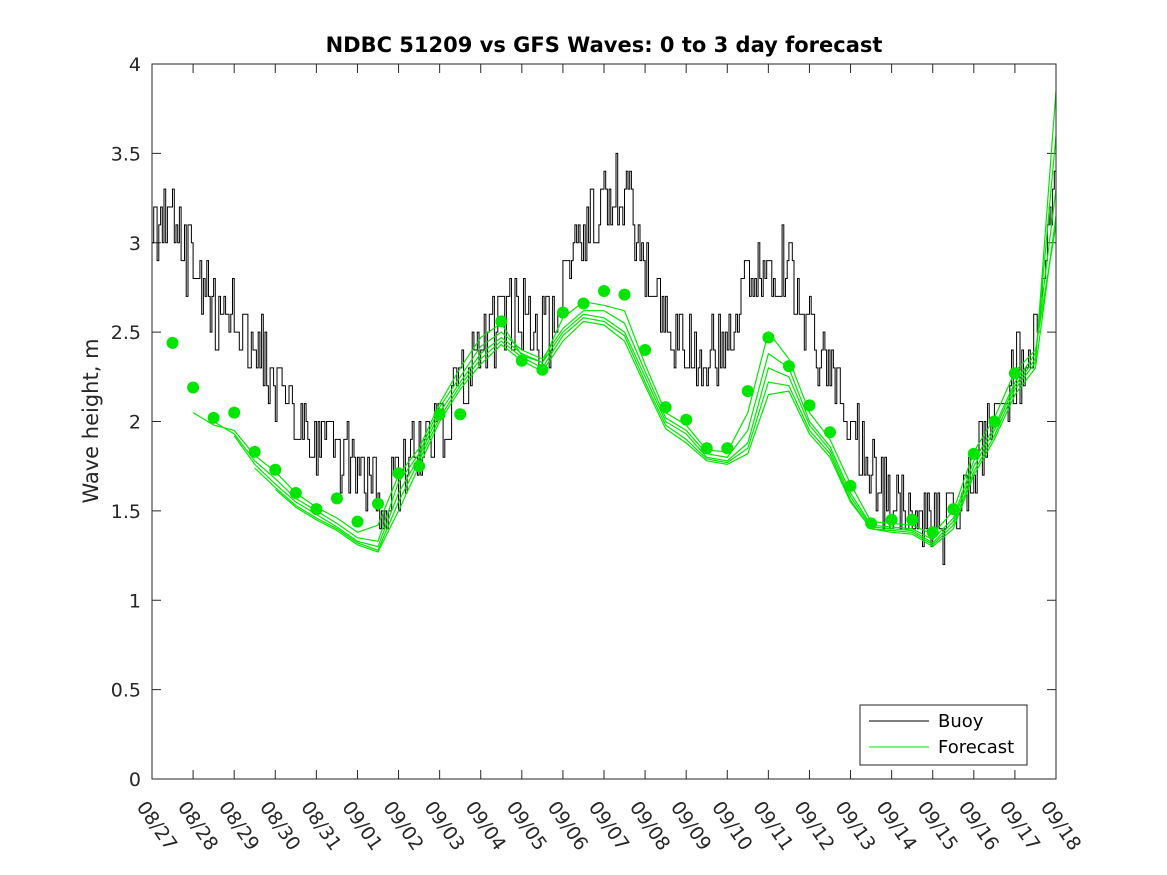  What do you see at coordinates (135, 65) in the screenshot?
I see `y-tick-label: 4` at bounding box center [135, 65].